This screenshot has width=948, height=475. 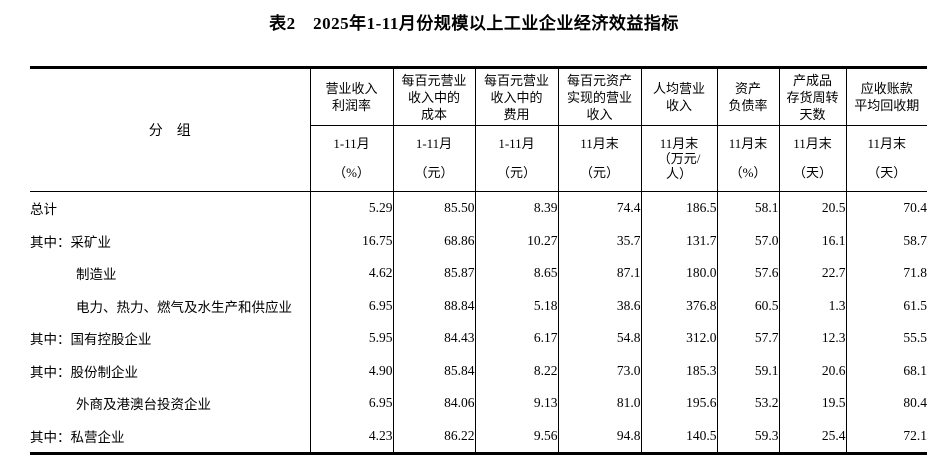 I want to click on cell-value: 87.1, so click(x=599, y=273).